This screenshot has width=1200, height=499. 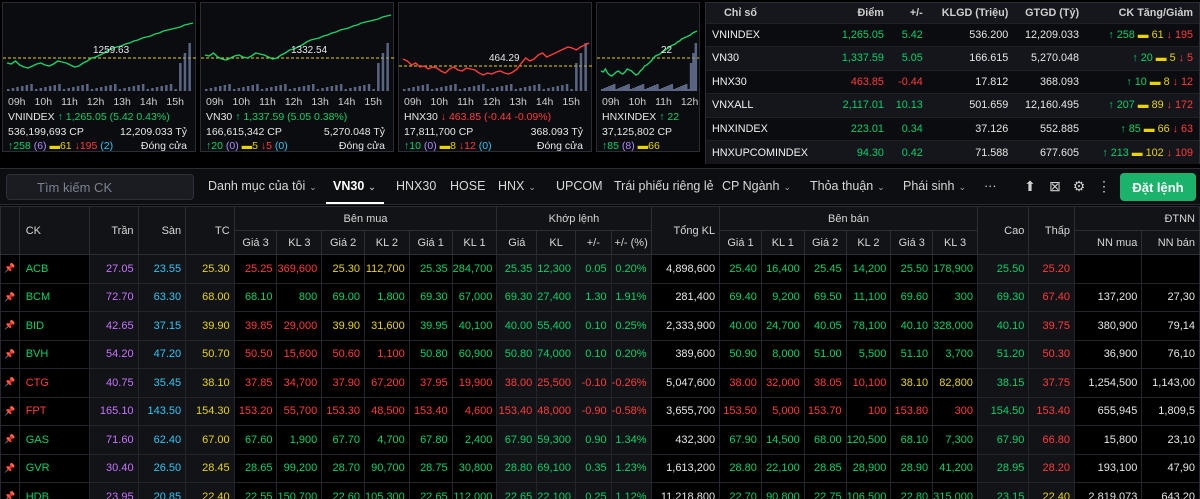 What do you see at coordinates (54, 230) in the screenshot?
I see `col-symbol: CK` at bounding box center [54, 230].